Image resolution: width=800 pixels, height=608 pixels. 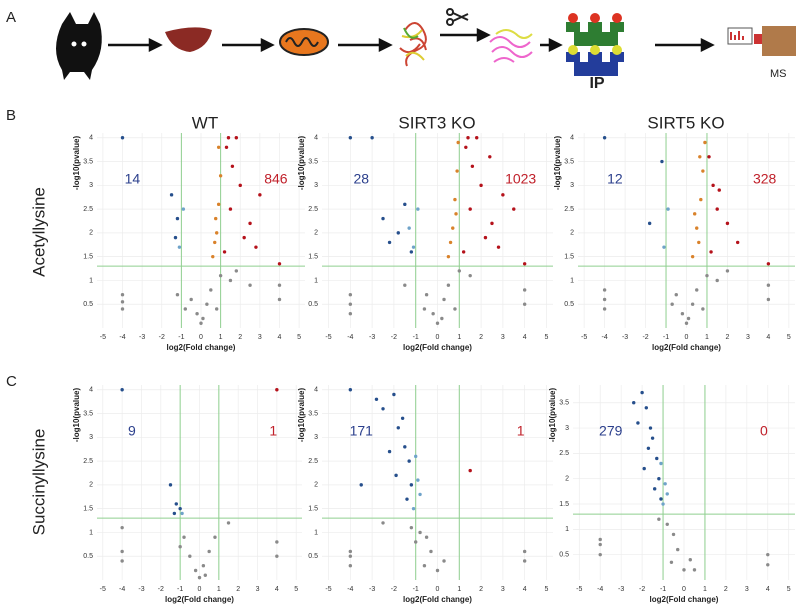 What do you see at coordinates (621, 589) in the screenshot?
I see `x-tick-label: -3` at bounding box center [621, 589].